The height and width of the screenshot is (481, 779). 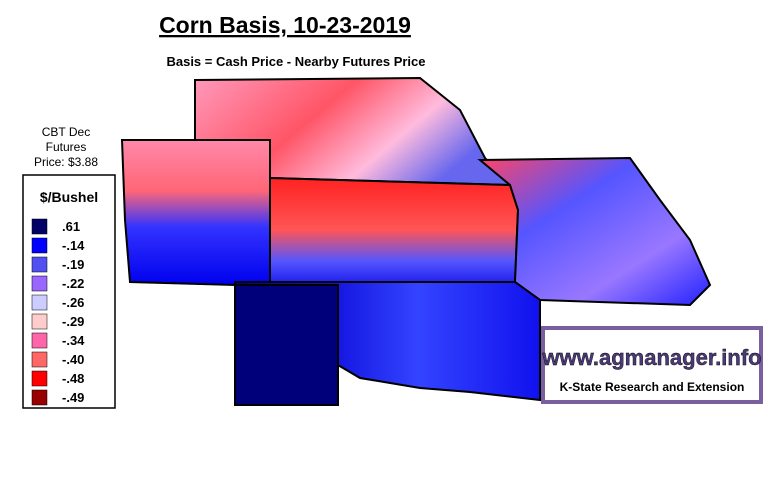 What do you see at coordinates (285, 25) in the screenshot?
I see `title: Corn Basis, 10-23-2019` at bounding box center [285, 25].